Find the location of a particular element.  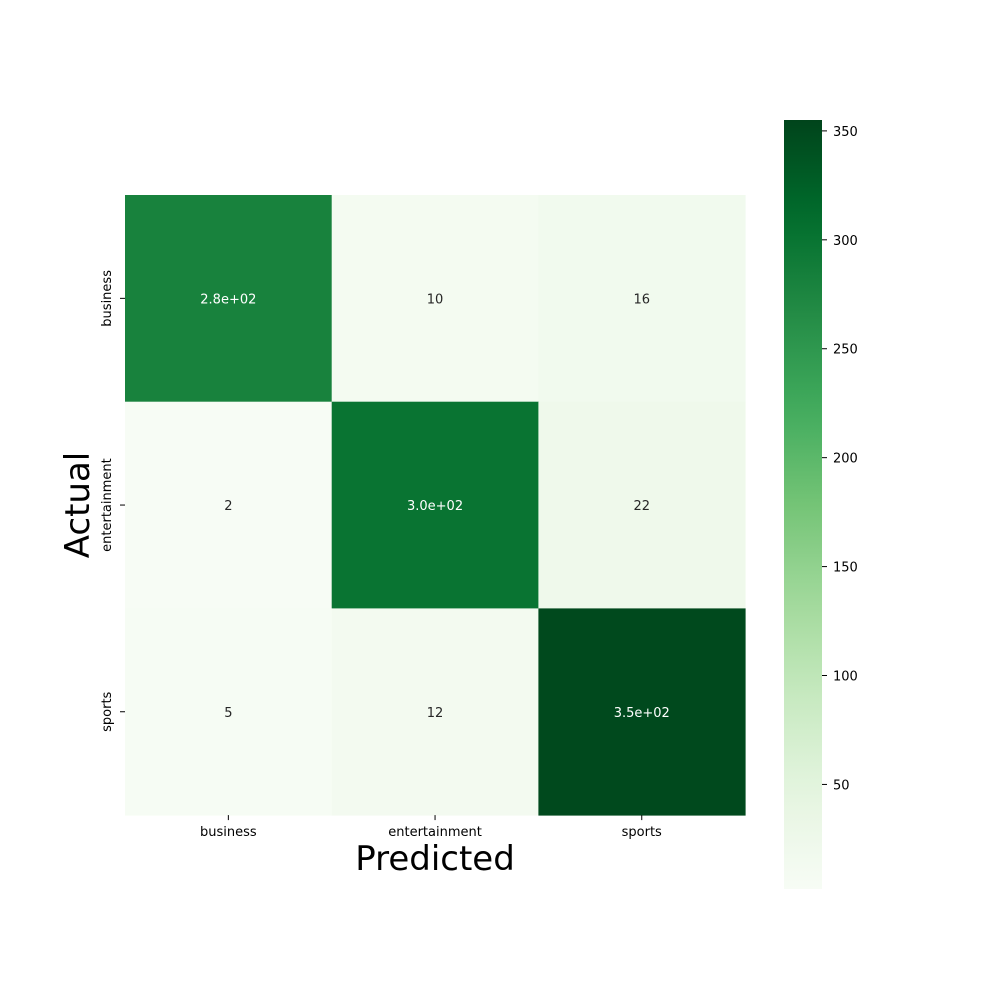

y-axis-label: Actual is located at coordinates (78, 505).